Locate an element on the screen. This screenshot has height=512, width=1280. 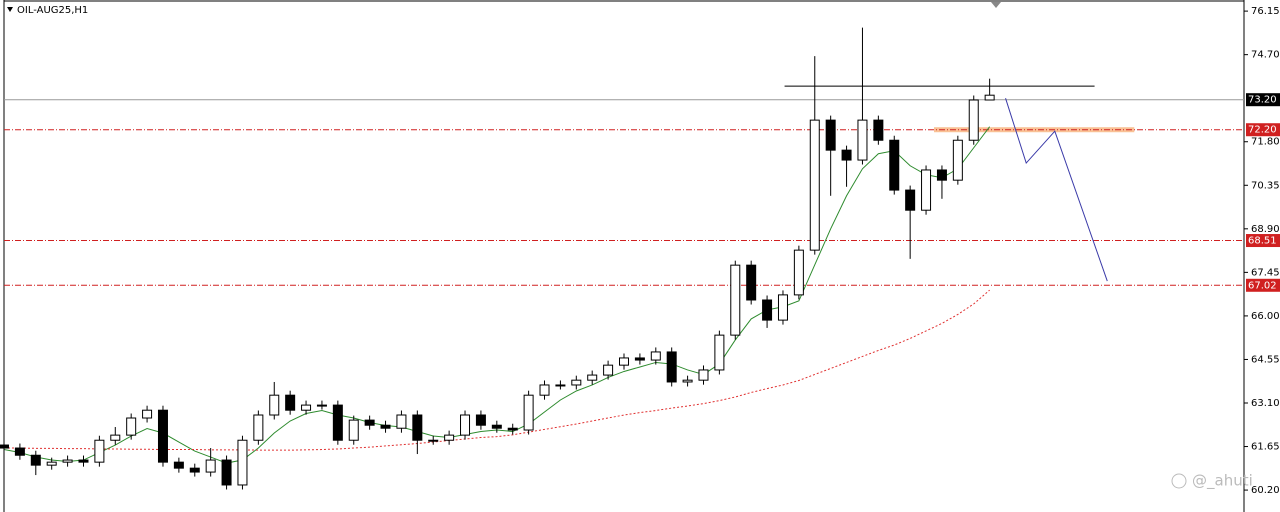
watermark-icon is located at coordinates (1179, 481).